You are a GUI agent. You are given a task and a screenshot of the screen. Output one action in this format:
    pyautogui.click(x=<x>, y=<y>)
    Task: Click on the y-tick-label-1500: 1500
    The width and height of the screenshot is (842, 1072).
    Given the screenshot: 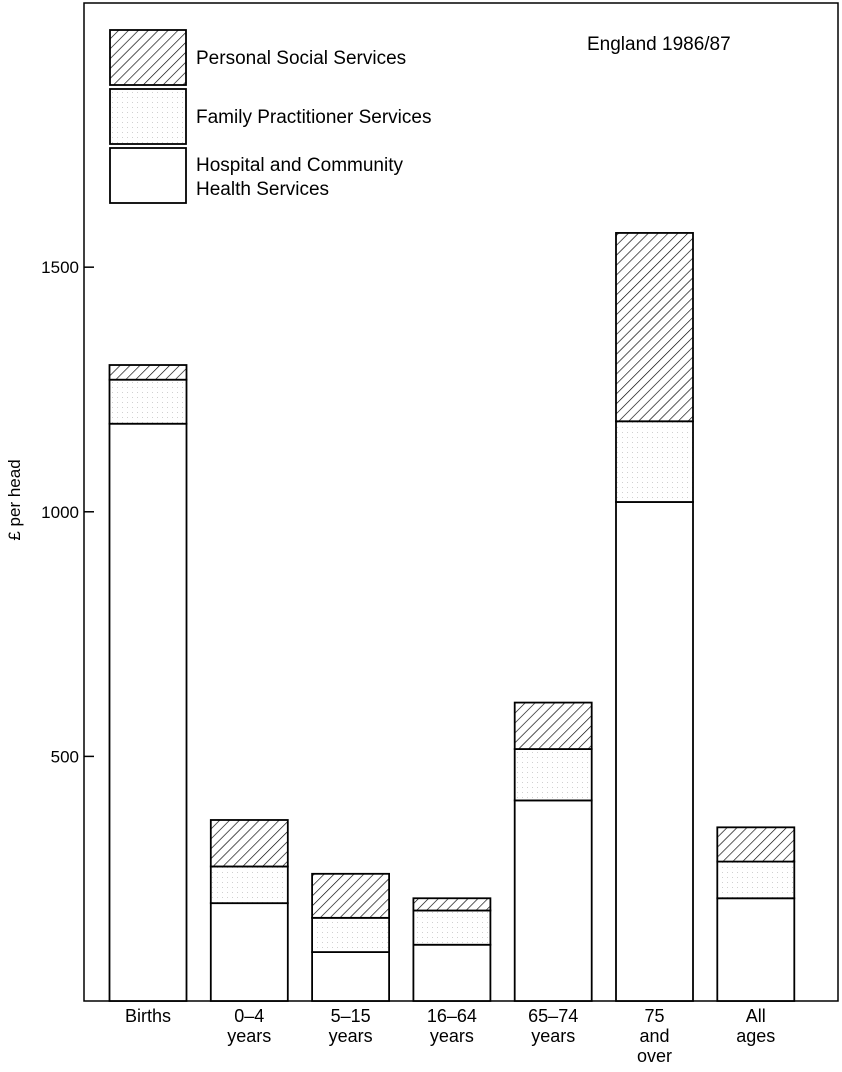 What is the action you would take?
    pyautogui.click(x=60, y=267)
    